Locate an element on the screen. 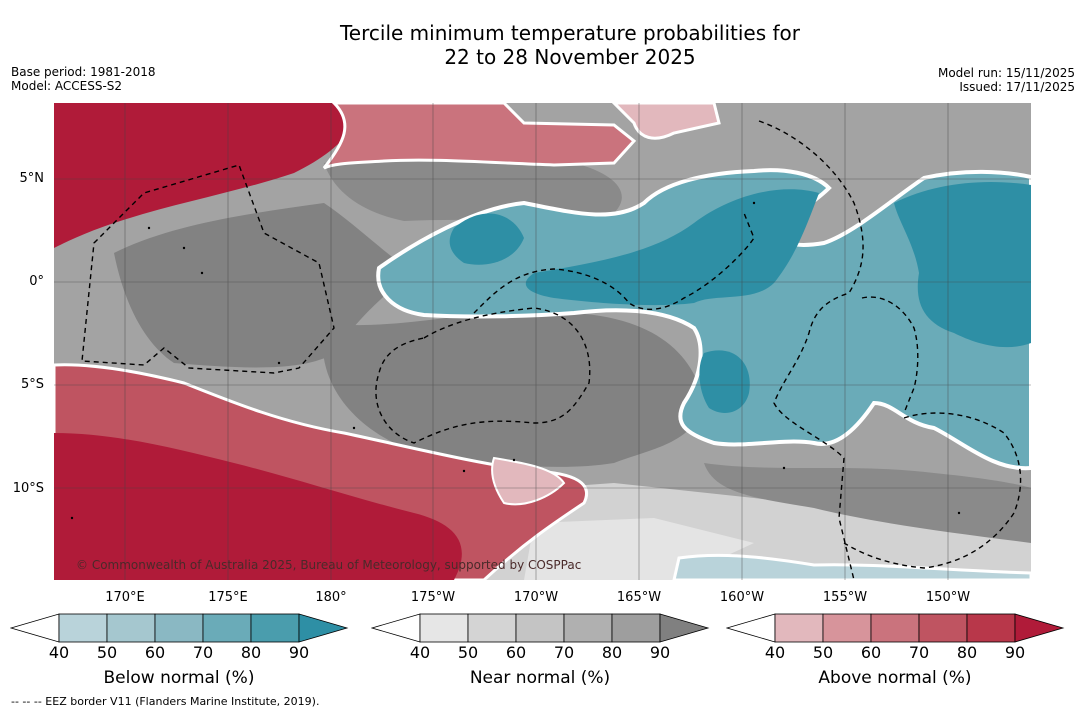  lat-label-5n: 5°N is located at coordinates (32, 178).